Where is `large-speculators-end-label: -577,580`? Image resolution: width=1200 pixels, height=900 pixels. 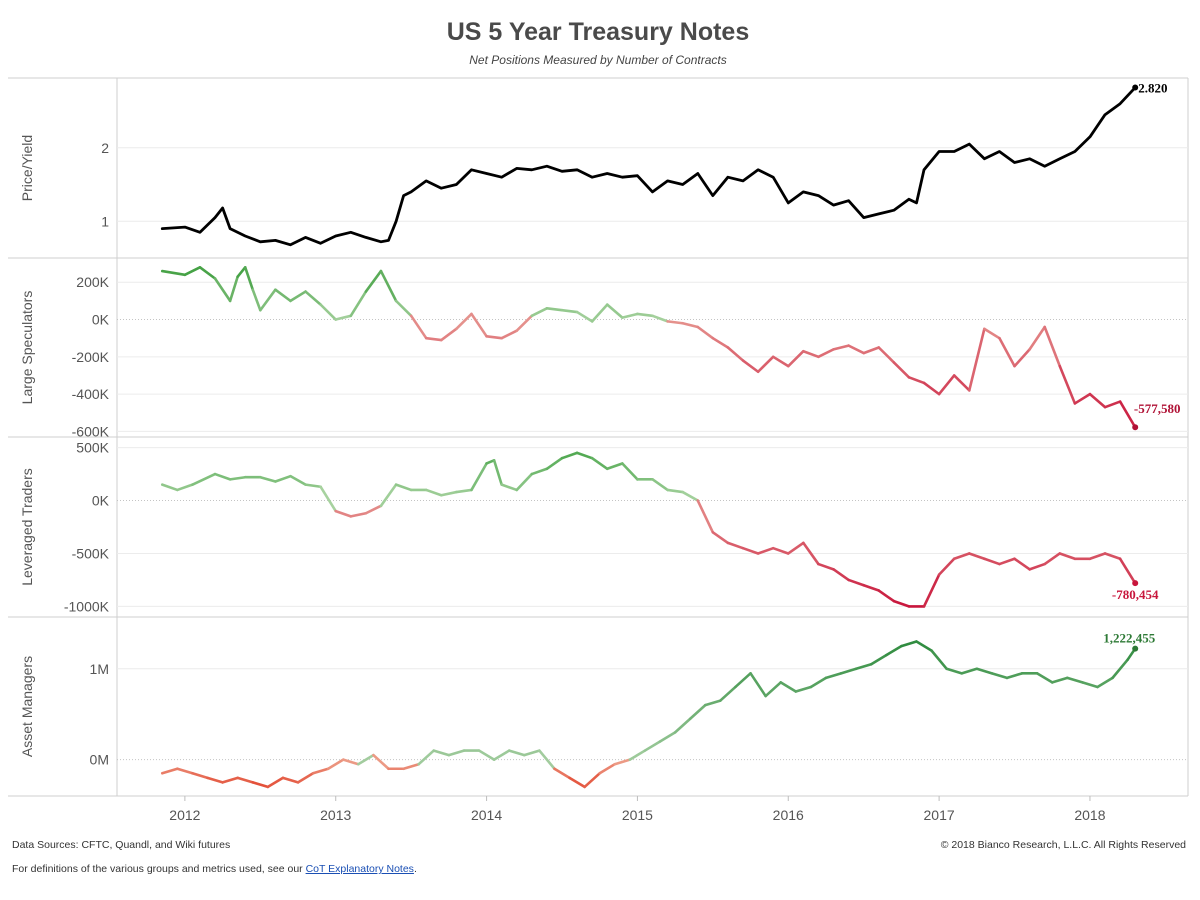
large-speculators-end-label: -577,580 is located at coordinates (1157, 408).